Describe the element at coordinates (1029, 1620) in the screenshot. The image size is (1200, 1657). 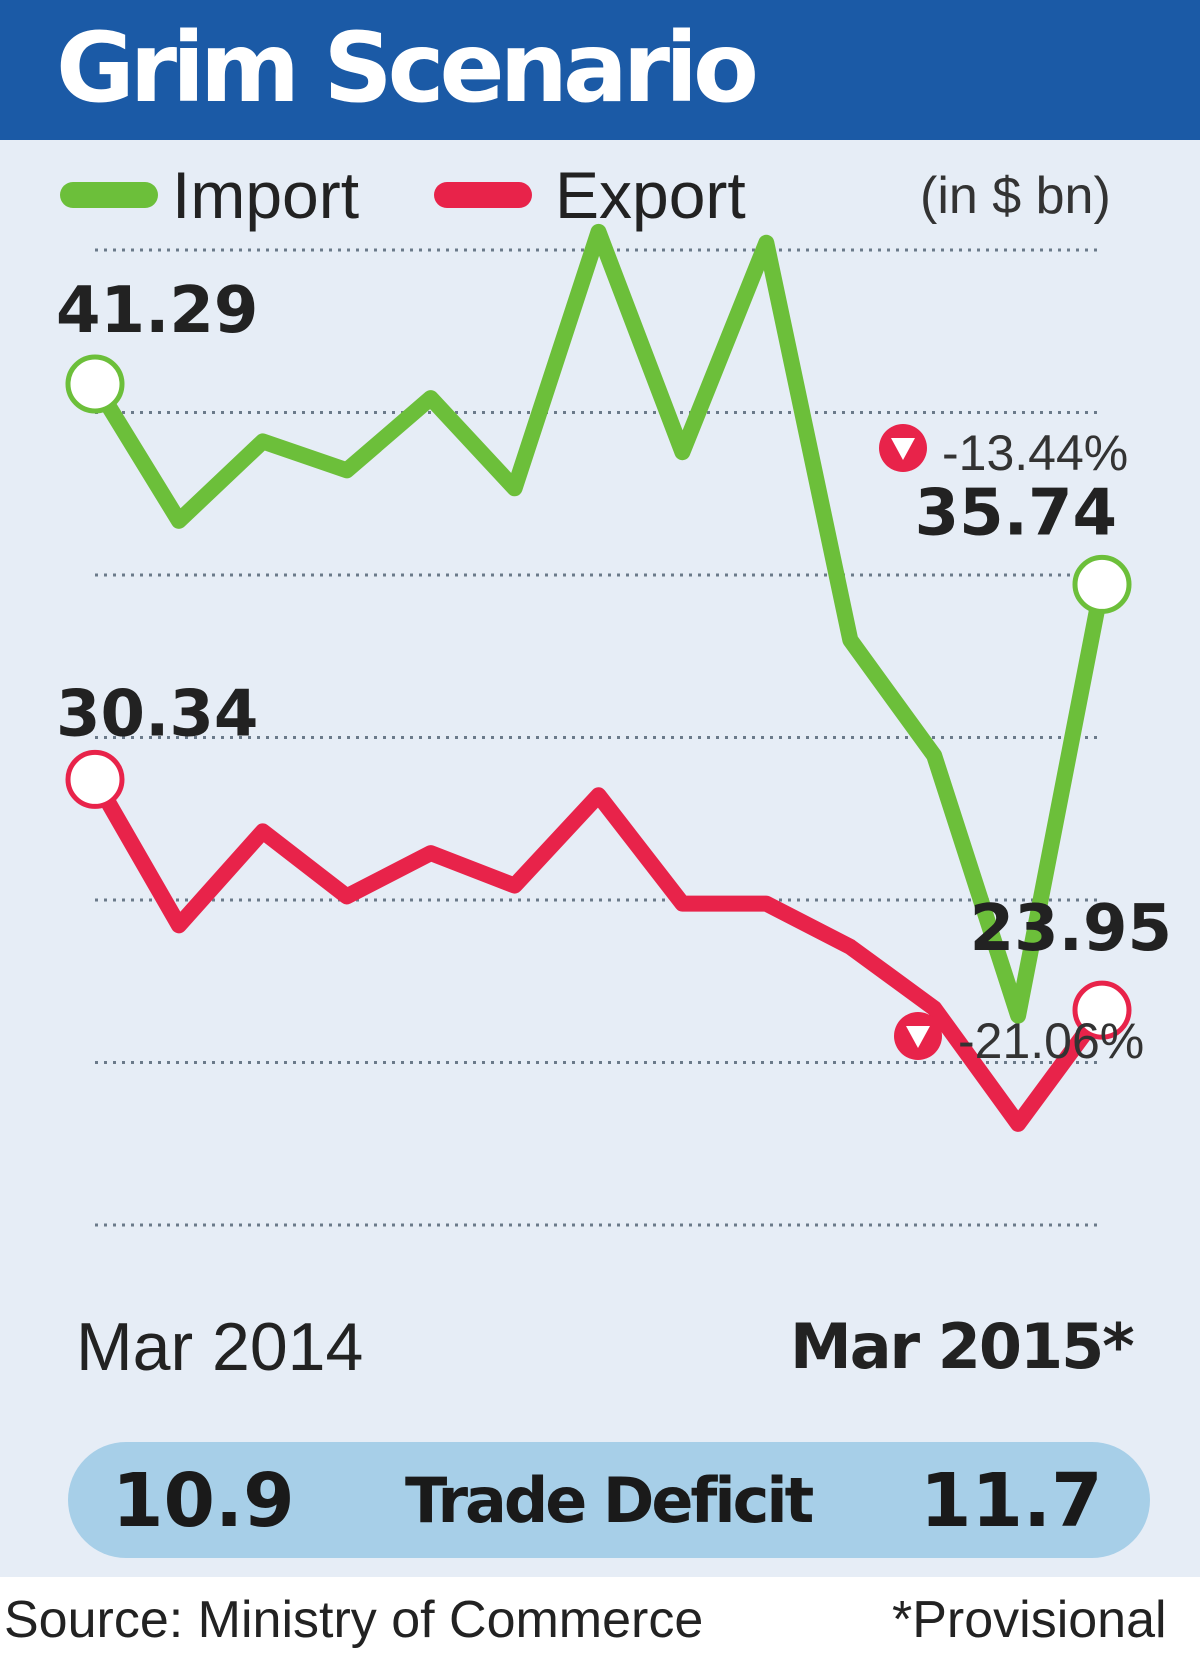
I see `provisional-note: *Provisional` at that location.